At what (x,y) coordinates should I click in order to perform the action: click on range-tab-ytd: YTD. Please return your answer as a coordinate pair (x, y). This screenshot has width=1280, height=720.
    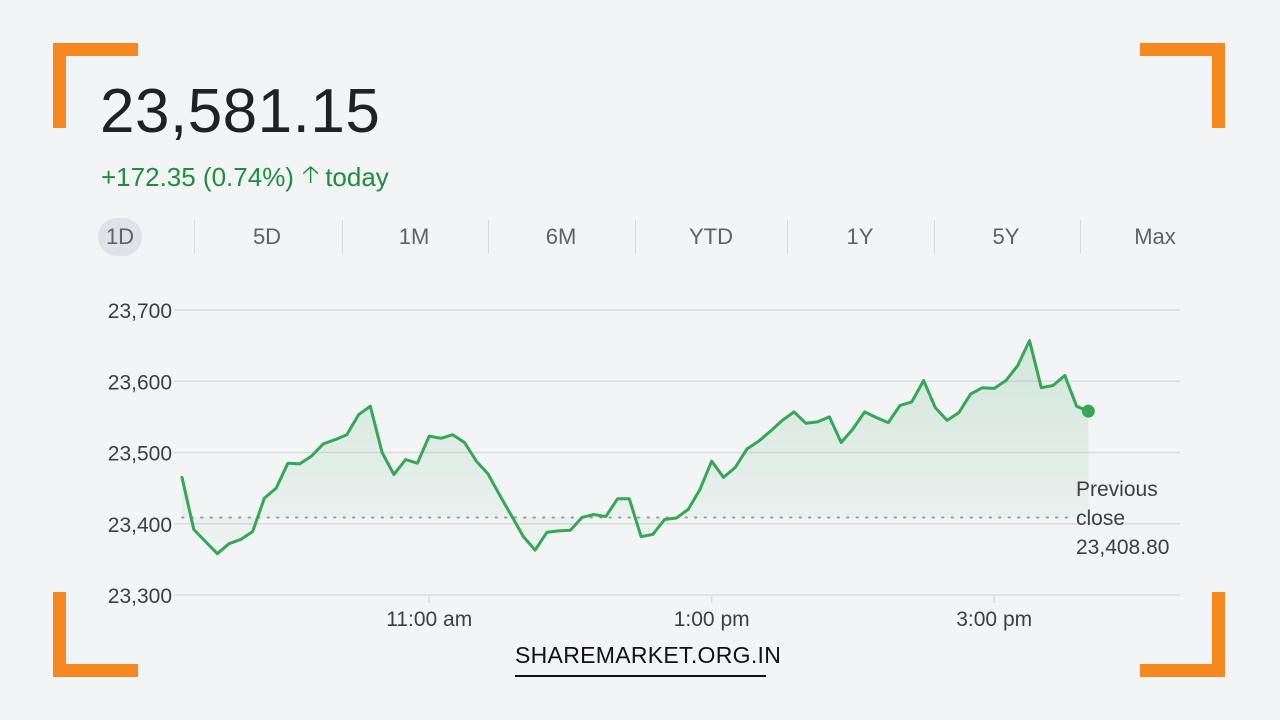
    Looking at the image, I should click on (711, 236).